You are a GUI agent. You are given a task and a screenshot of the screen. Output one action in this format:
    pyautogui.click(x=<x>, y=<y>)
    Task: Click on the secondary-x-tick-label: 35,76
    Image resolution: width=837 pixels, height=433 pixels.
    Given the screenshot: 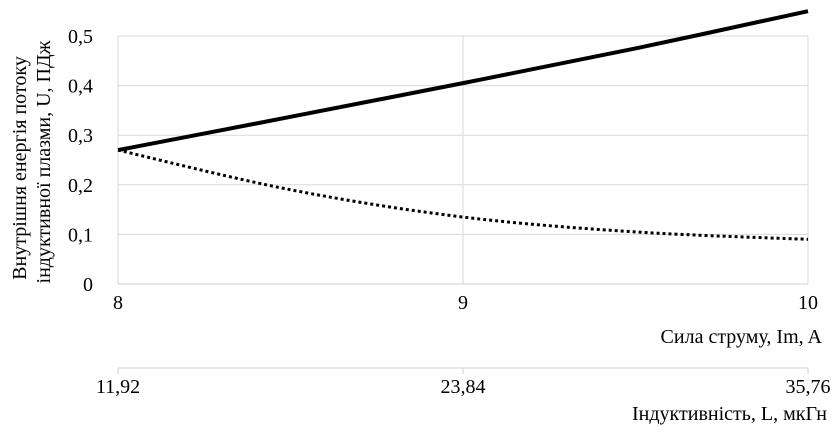 What is the action you would take?
    pyautogui.click(x=808, y=387)
    